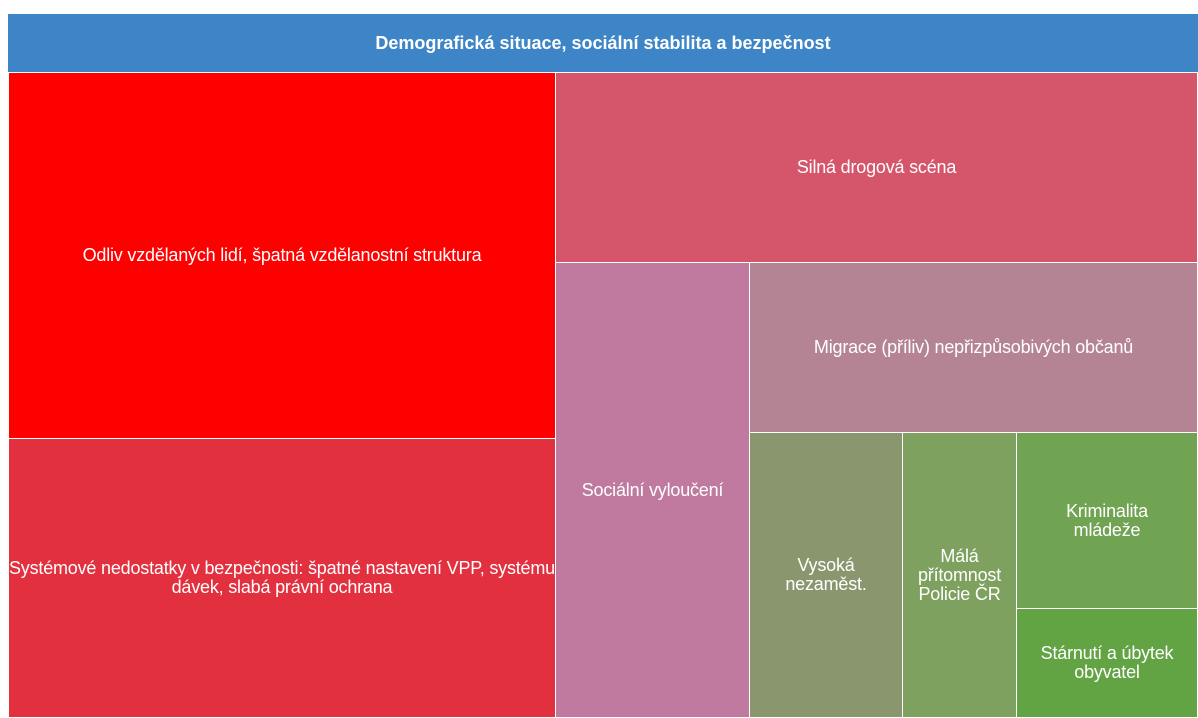 The image size is (1198, 718). I want to click on tile-label: Stárnutí a úbytek obyvatel, so click(1107, 662).